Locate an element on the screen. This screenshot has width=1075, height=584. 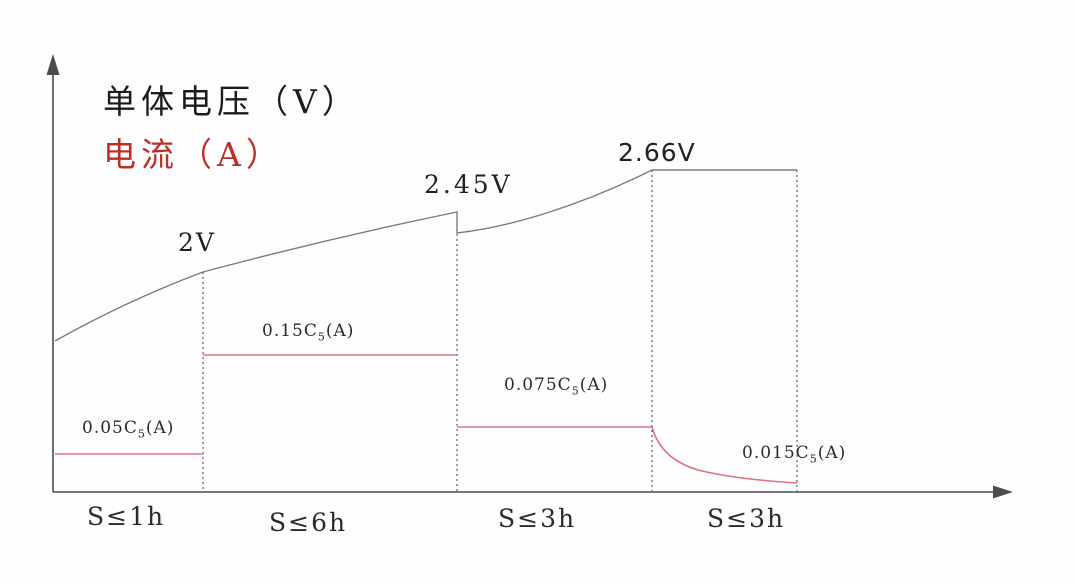
current-annotation-stage3: 0.075C5(A) is located at coordinates (556, 386).